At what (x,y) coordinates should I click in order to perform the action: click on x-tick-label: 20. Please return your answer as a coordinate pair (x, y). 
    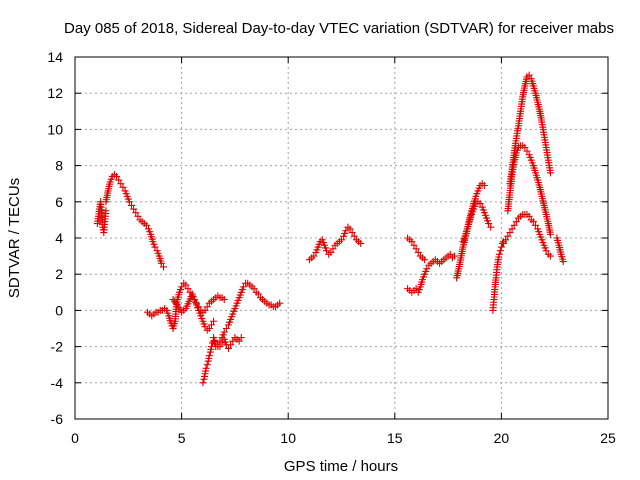
    Looking at the image, I should click on (502, 438).